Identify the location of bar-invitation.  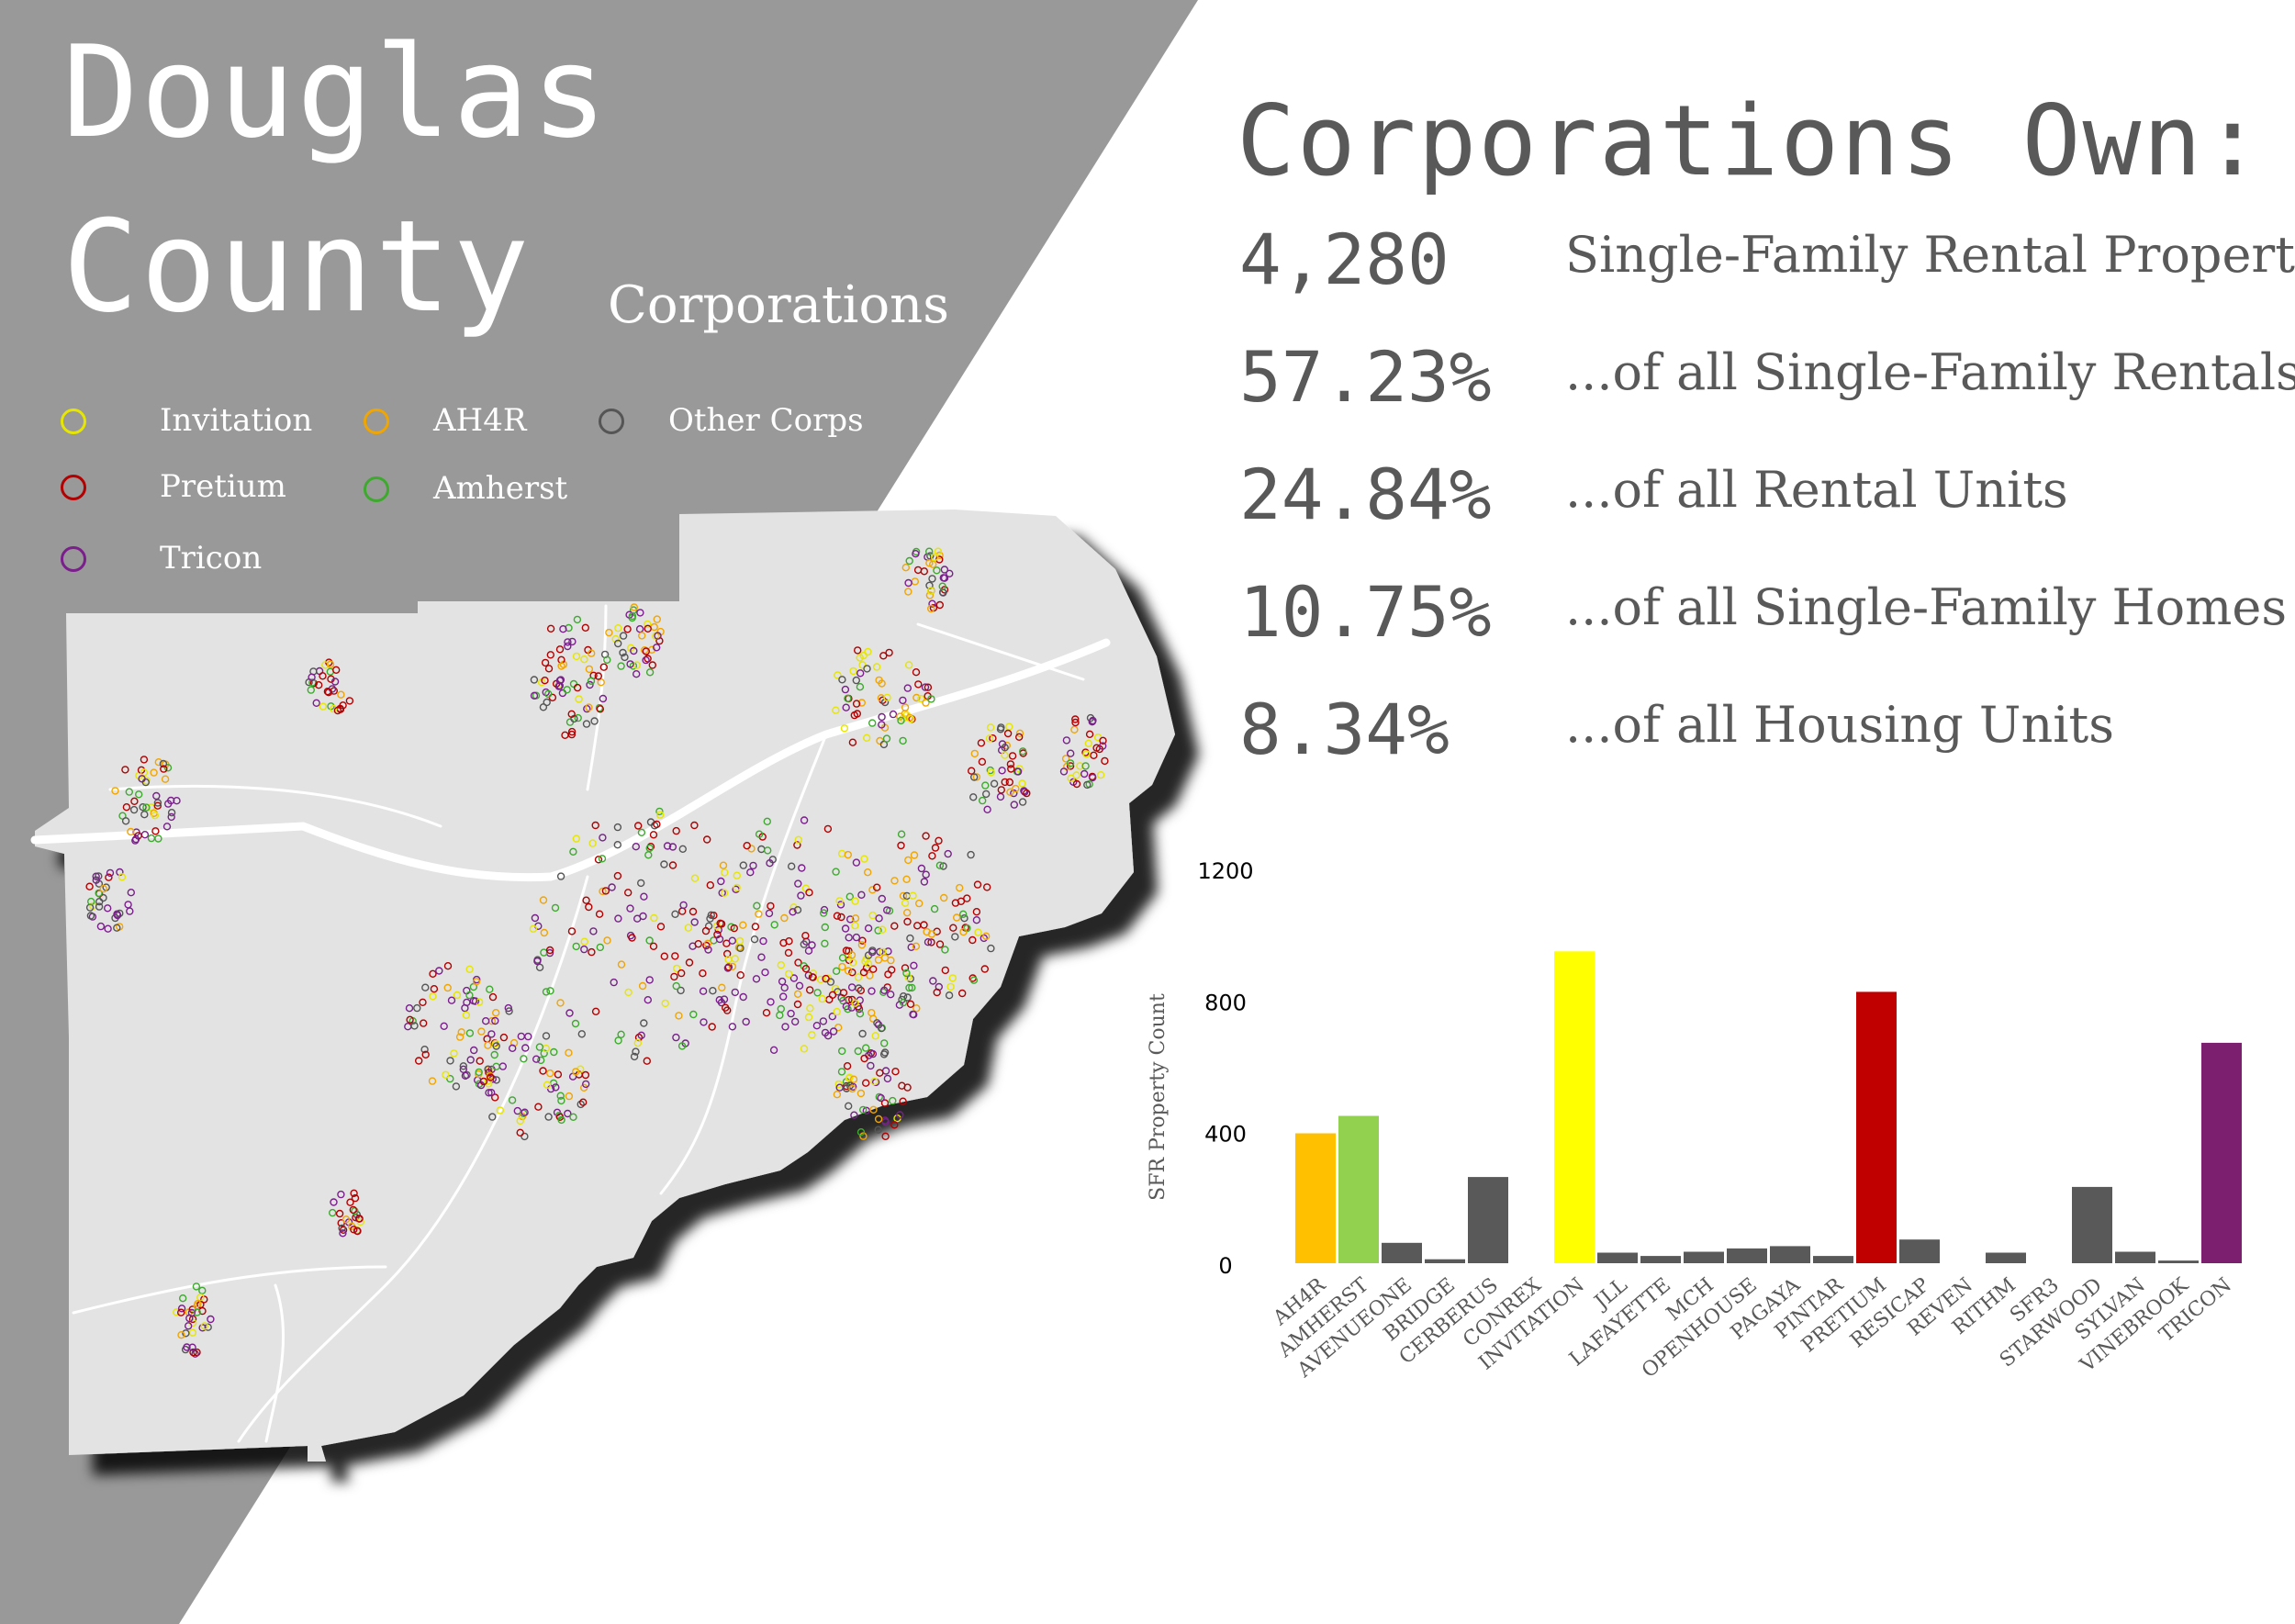
(1574, 1107).